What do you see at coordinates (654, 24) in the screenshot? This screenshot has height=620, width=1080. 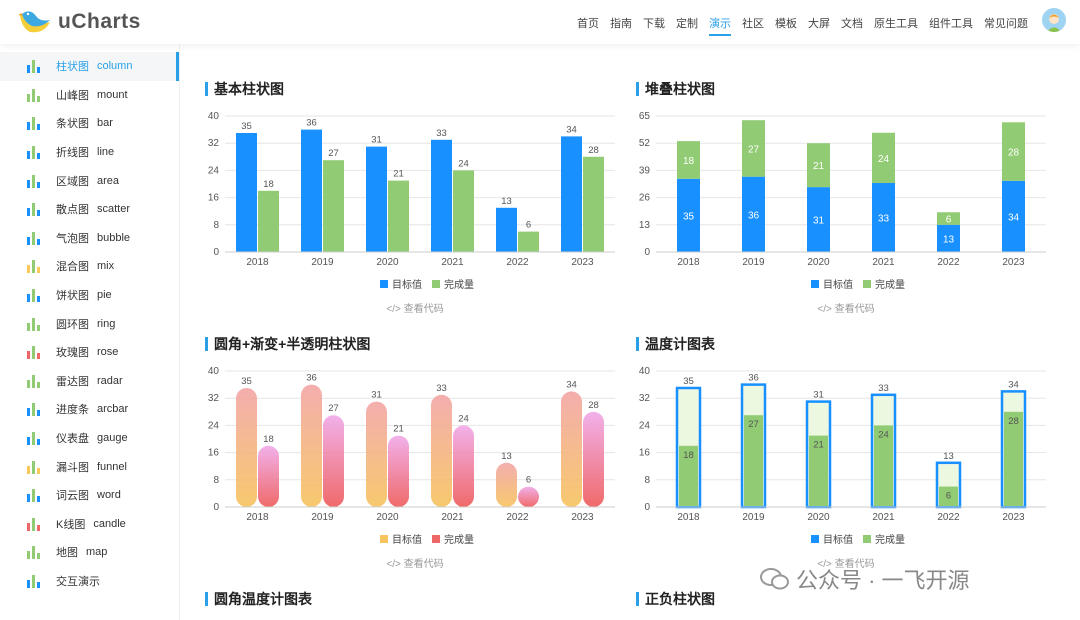 I see `nav-item: 下载` at bounding box center [654, 24].